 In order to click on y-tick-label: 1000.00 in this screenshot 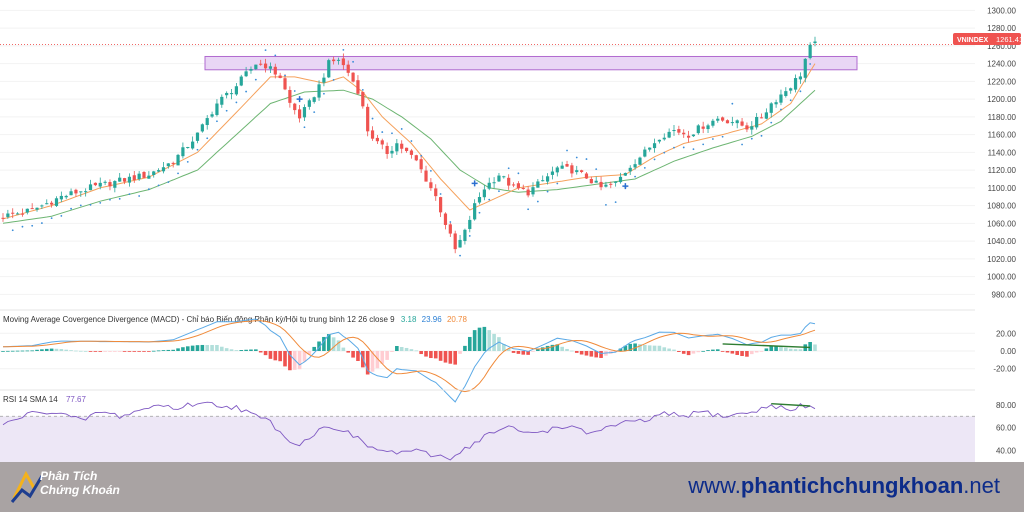, I will do `click(1001, 277)`.